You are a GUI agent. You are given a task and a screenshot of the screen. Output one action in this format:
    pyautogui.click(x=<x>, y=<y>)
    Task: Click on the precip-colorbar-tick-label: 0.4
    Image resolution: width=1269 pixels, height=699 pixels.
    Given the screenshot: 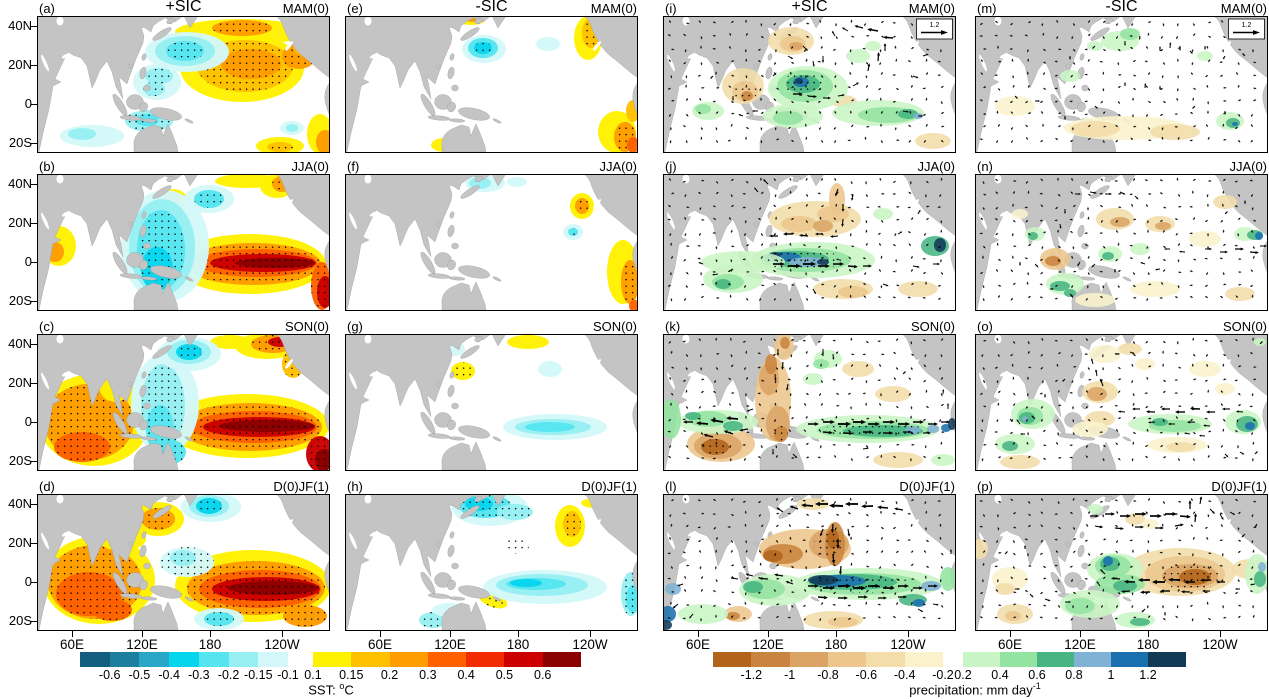 What is the action you would take?
    pyautogui.click(x=1000, y=675)
    